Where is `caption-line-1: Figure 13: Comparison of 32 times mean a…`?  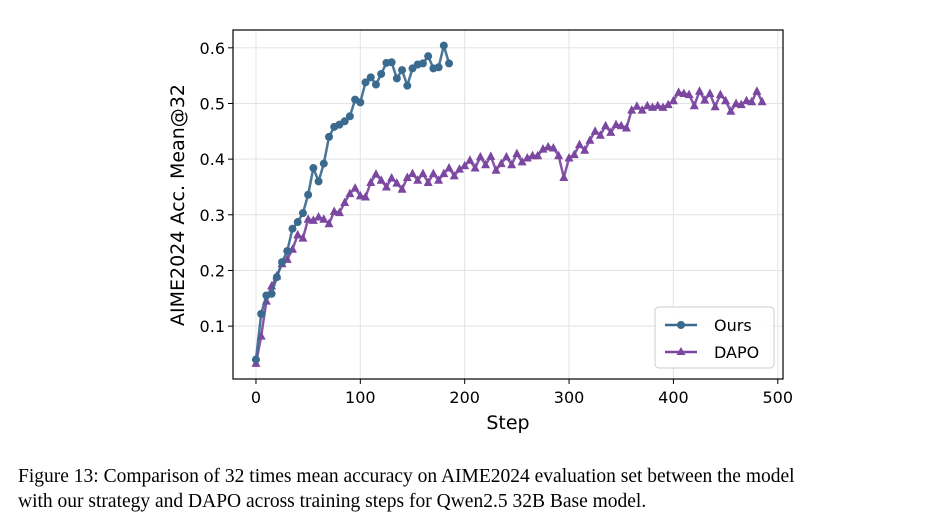 caption-line-1: Figure 13: Comparison of 32 times mean a… is located at coordinates (406, 476).